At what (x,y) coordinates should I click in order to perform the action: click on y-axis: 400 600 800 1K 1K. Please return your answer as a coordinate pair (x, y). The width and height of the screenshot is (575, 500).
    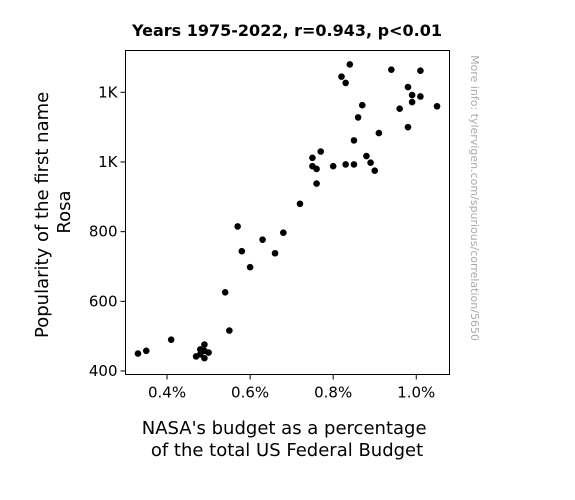
    Looking at the image, I should click on (107, 231).